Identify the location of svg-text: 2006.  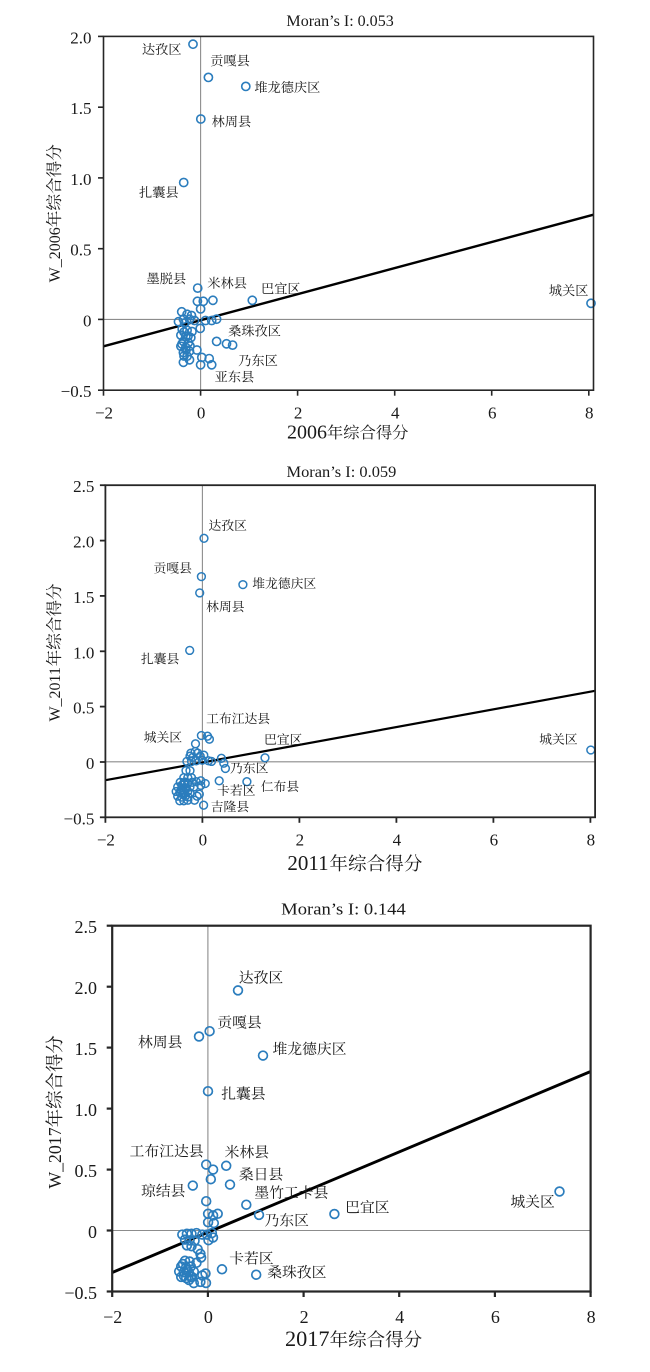
(307, 432).